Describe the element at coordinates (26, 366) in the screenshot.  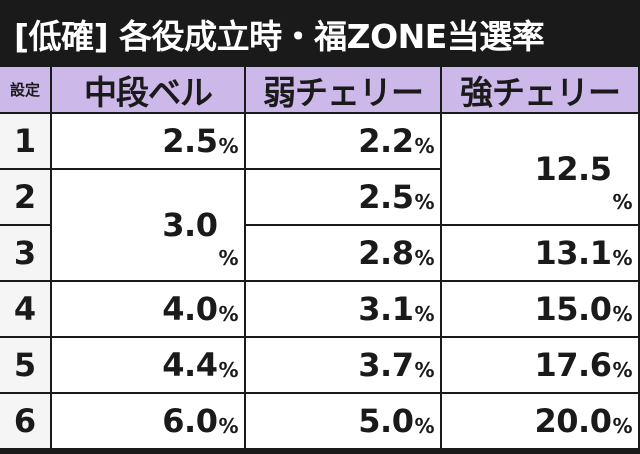
I see `setting-cell: 5` at that location.